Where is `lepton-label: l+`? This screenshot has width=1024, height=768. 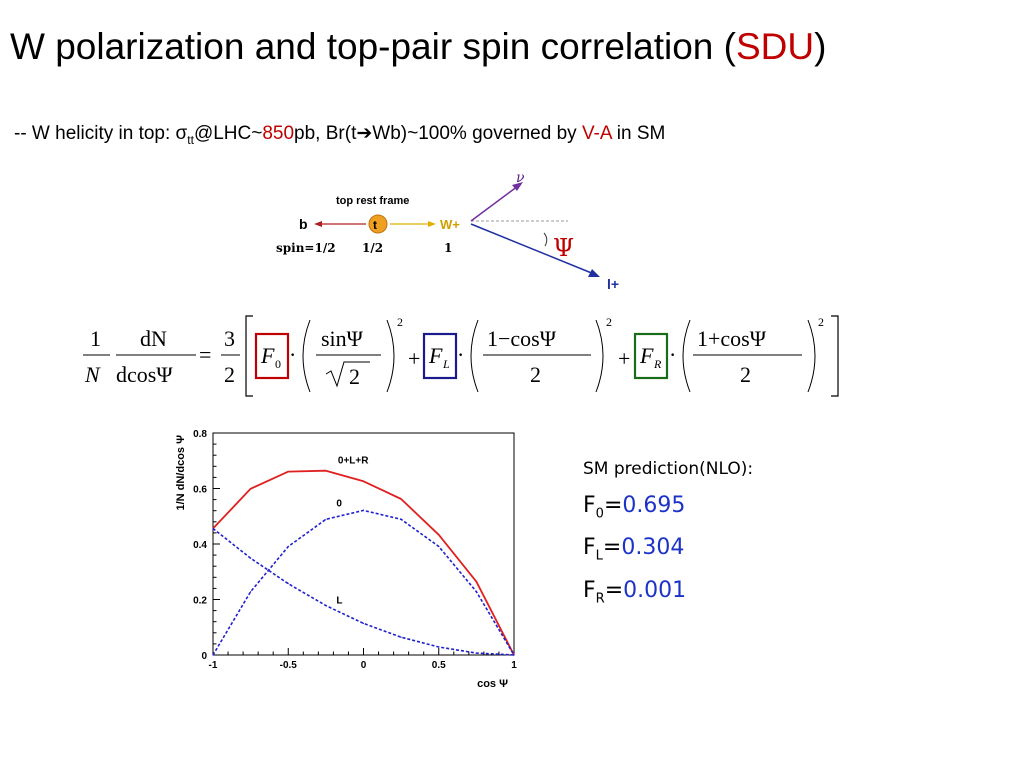 lepton-label: l+ is located at coordinates (613, 284).